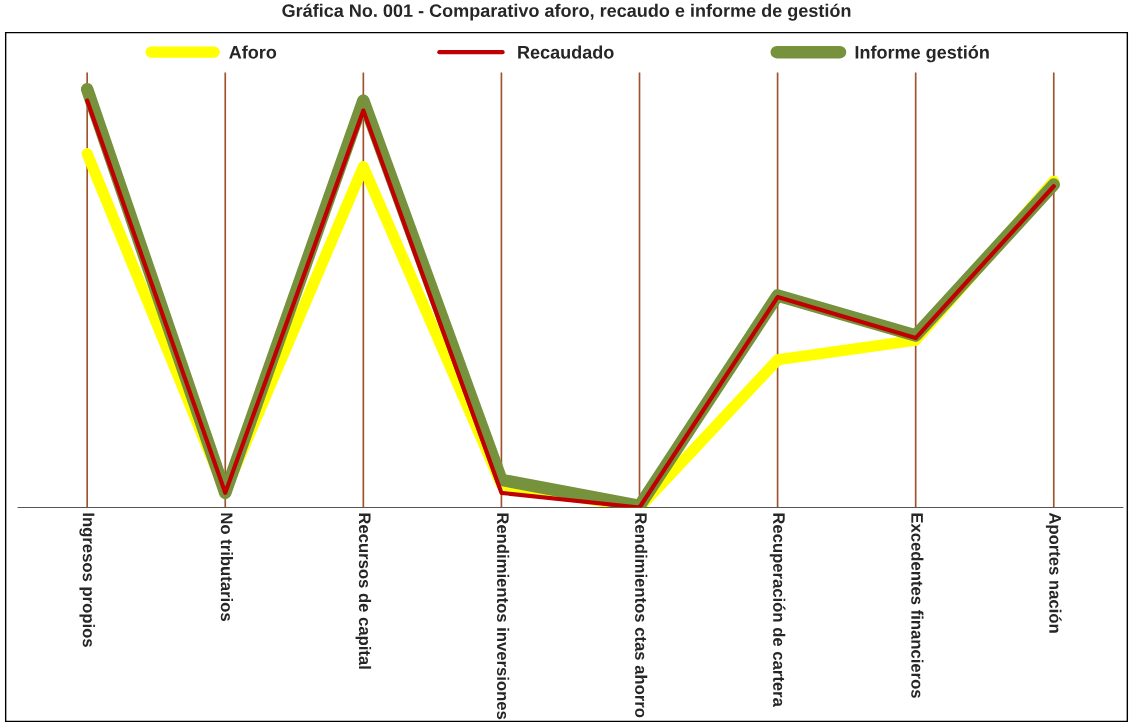 This screenshot has width=1133, height=725. Describe the element at coordinates (566, 12) in the screenshot. I see `chart-title: Gráfica No. 001 - Comparativo aforo, recaudo e informe de gestión` at that location.